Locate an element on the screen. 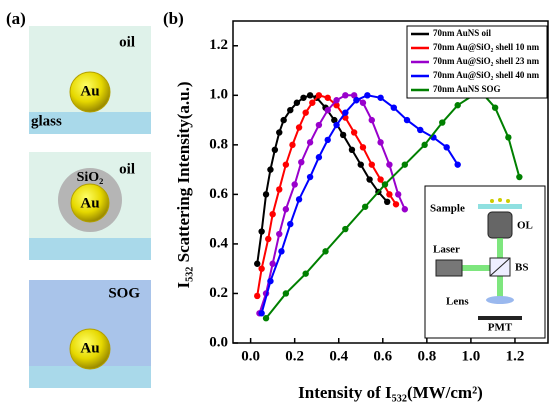 Image resolution: width=555 pixels, height=409 pixels. inset-label: BS is located at coordinates (521, 268).